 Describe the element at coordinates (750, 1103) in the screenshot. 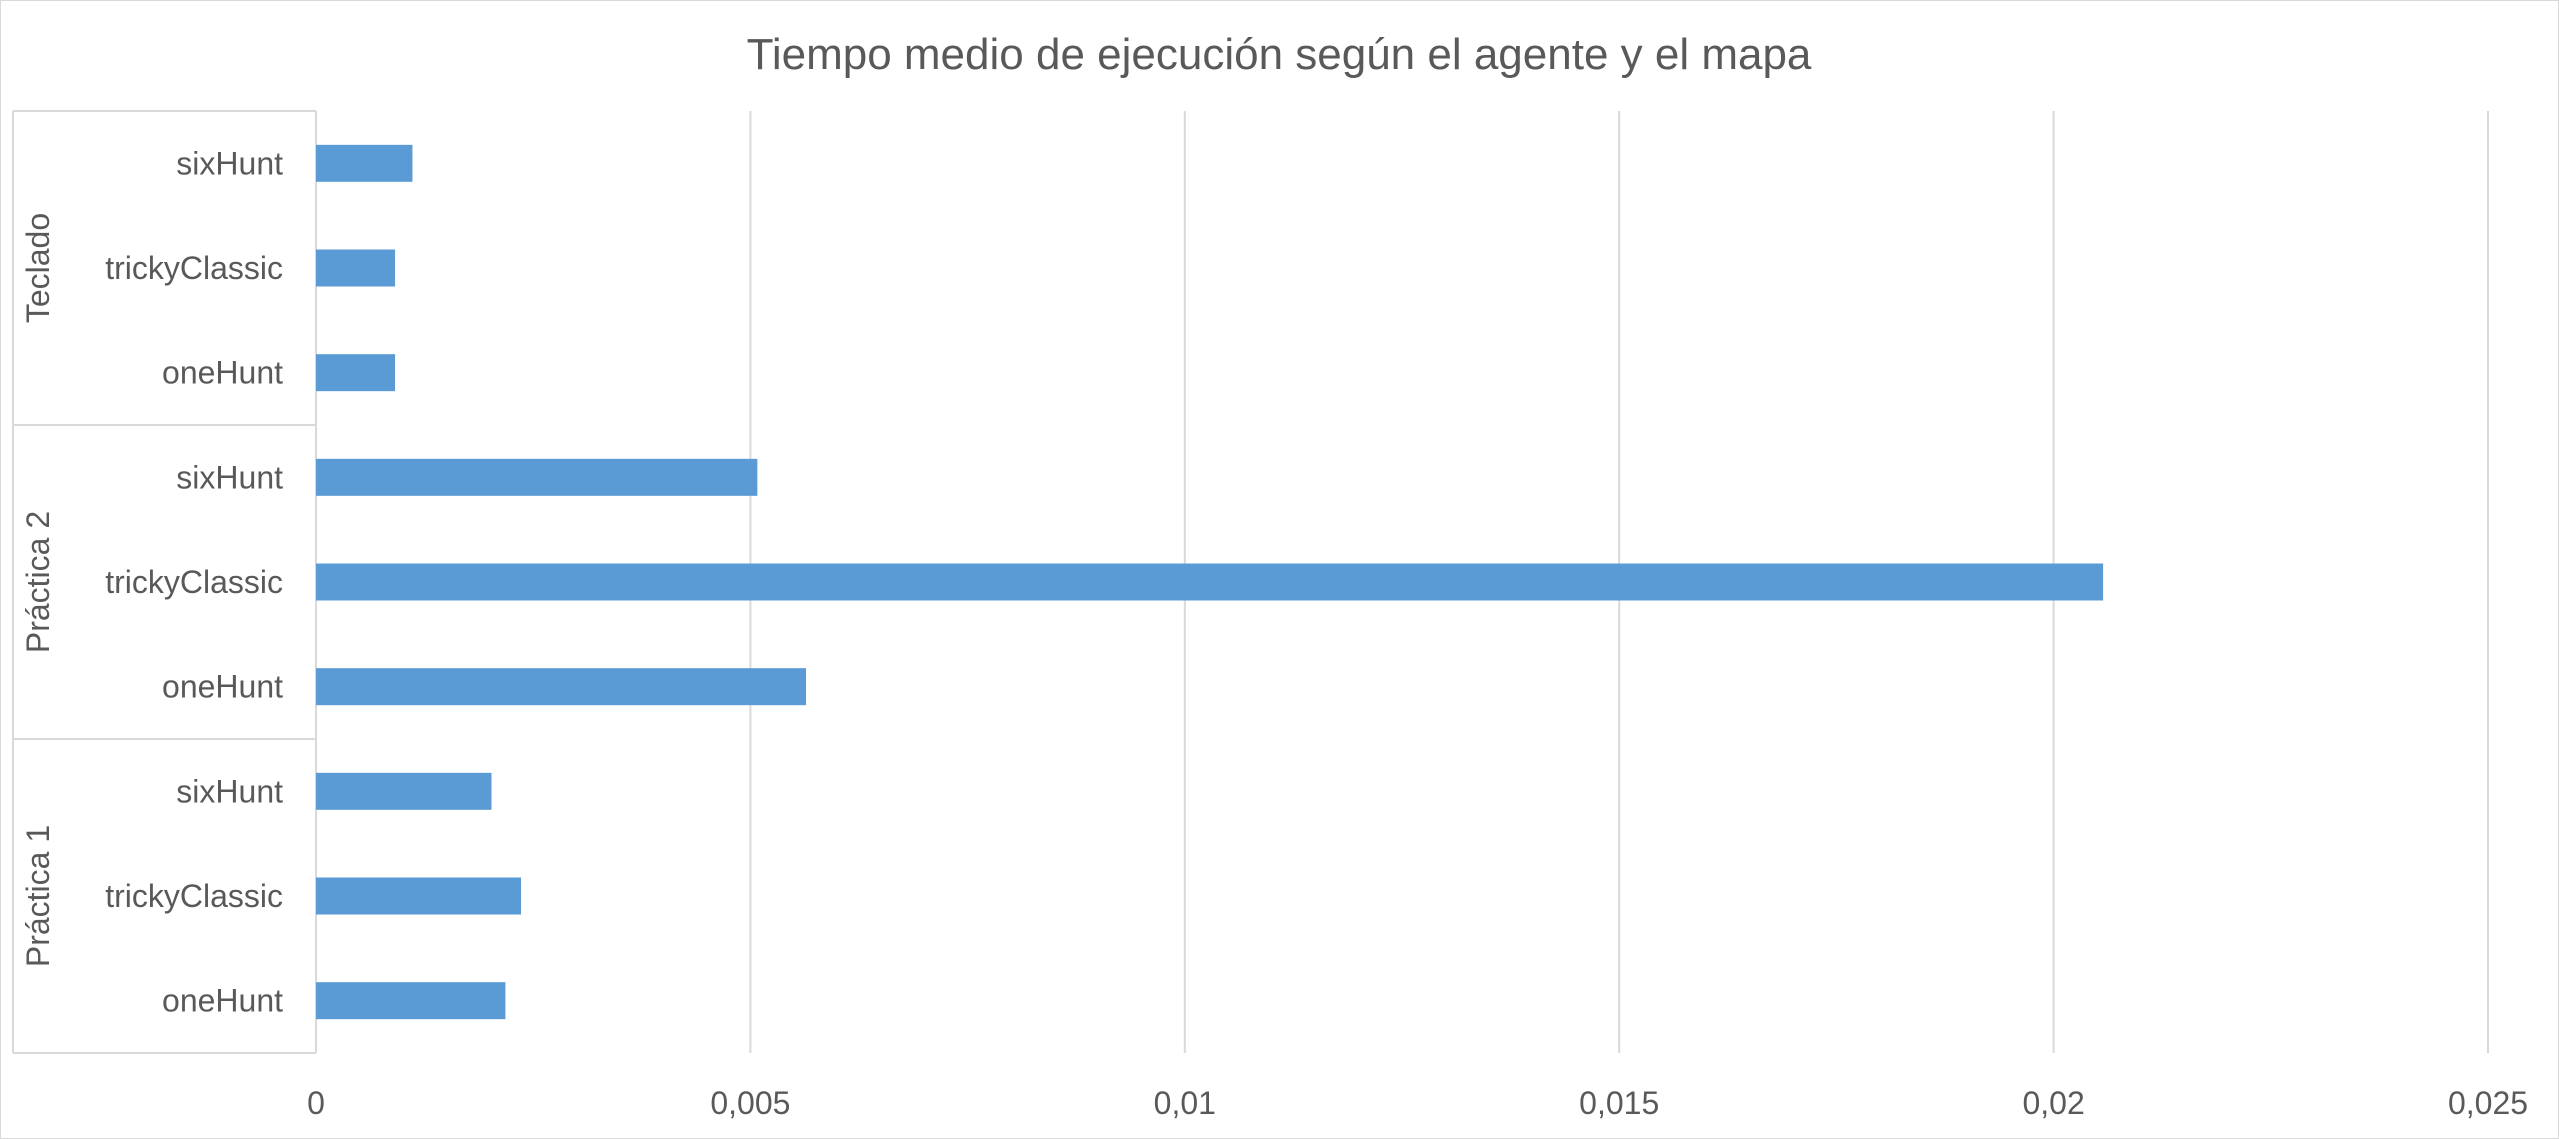

I see `x-tick-label: 0,005` at that location.